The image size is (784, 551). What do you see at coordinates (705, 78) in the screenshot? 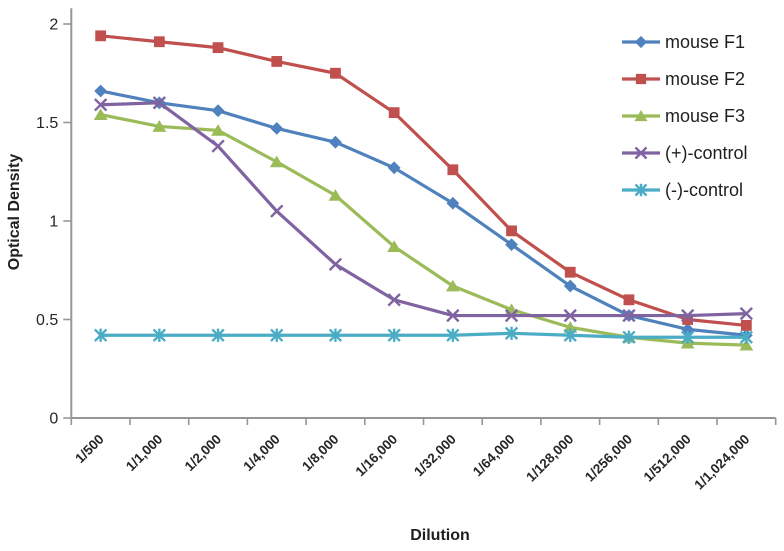
I see `legend-label: mouse F2` at bounding box center [705, 78].